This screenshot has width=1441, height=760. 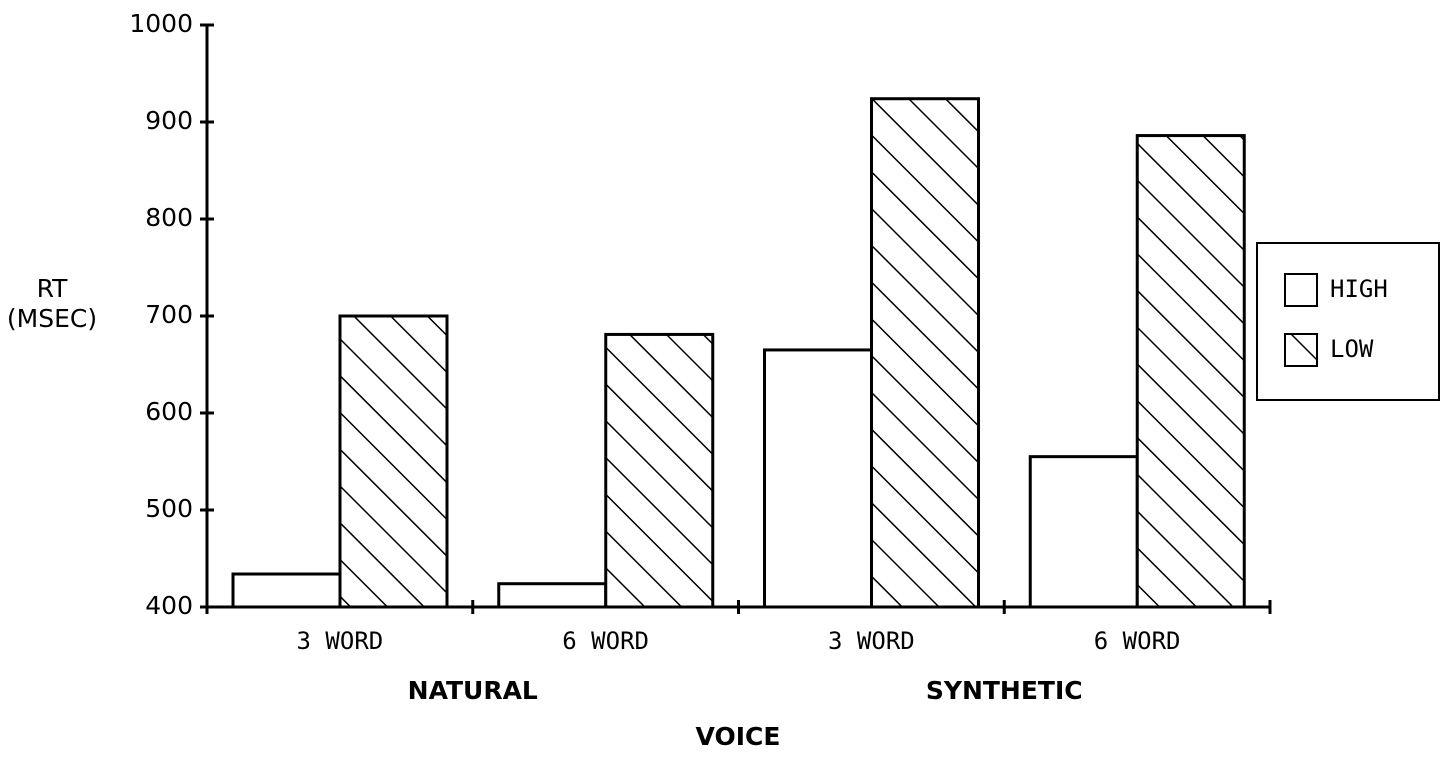 I want to click on y-tick-label: 900, so click(x=169, y=120).